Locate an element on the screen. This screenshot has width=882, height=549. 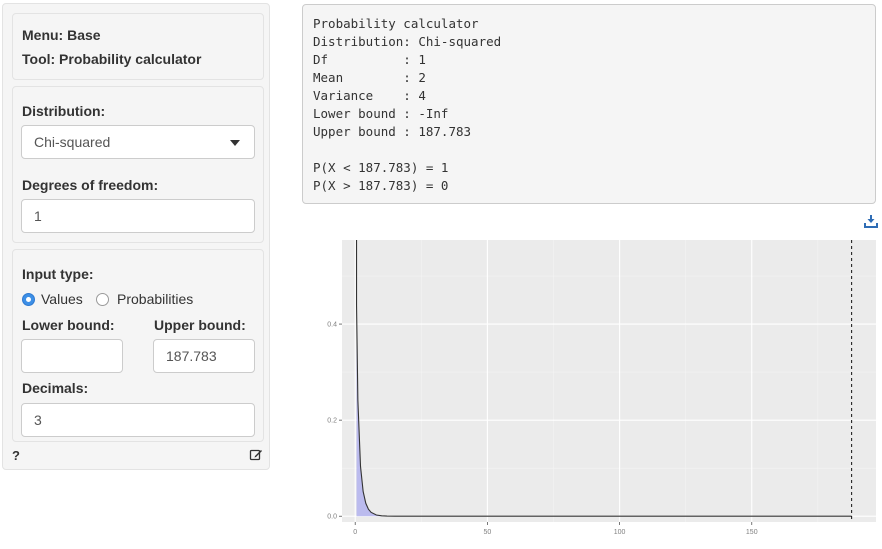
chevron-down-icon is located at coordinates (235, 143).